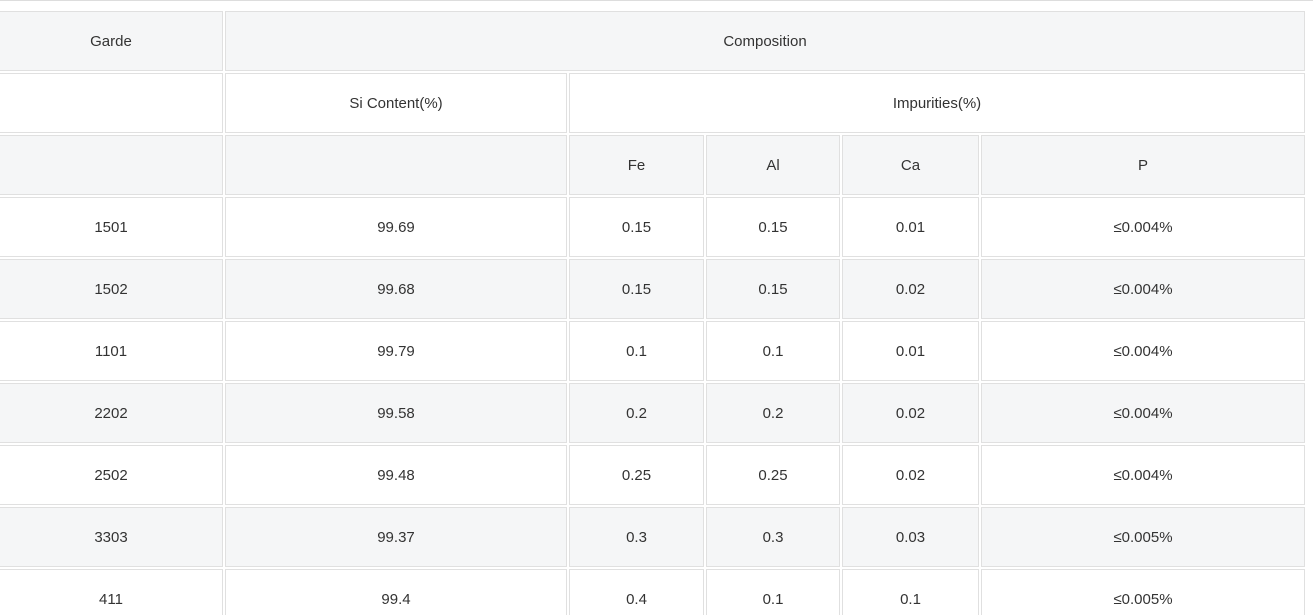 This screenshot has width=1313, height=615. I want to click on table-cell: 99.4, so click(396, 592).